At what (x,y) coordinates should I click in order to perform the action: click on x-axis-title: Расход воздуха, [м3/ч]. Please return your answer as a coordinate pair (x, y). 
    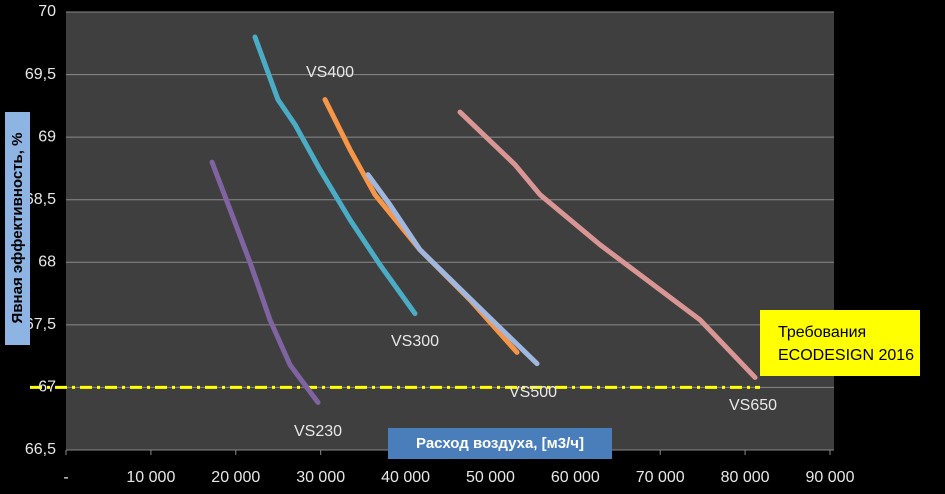
    Looking at the image, I should click on (500, 443).